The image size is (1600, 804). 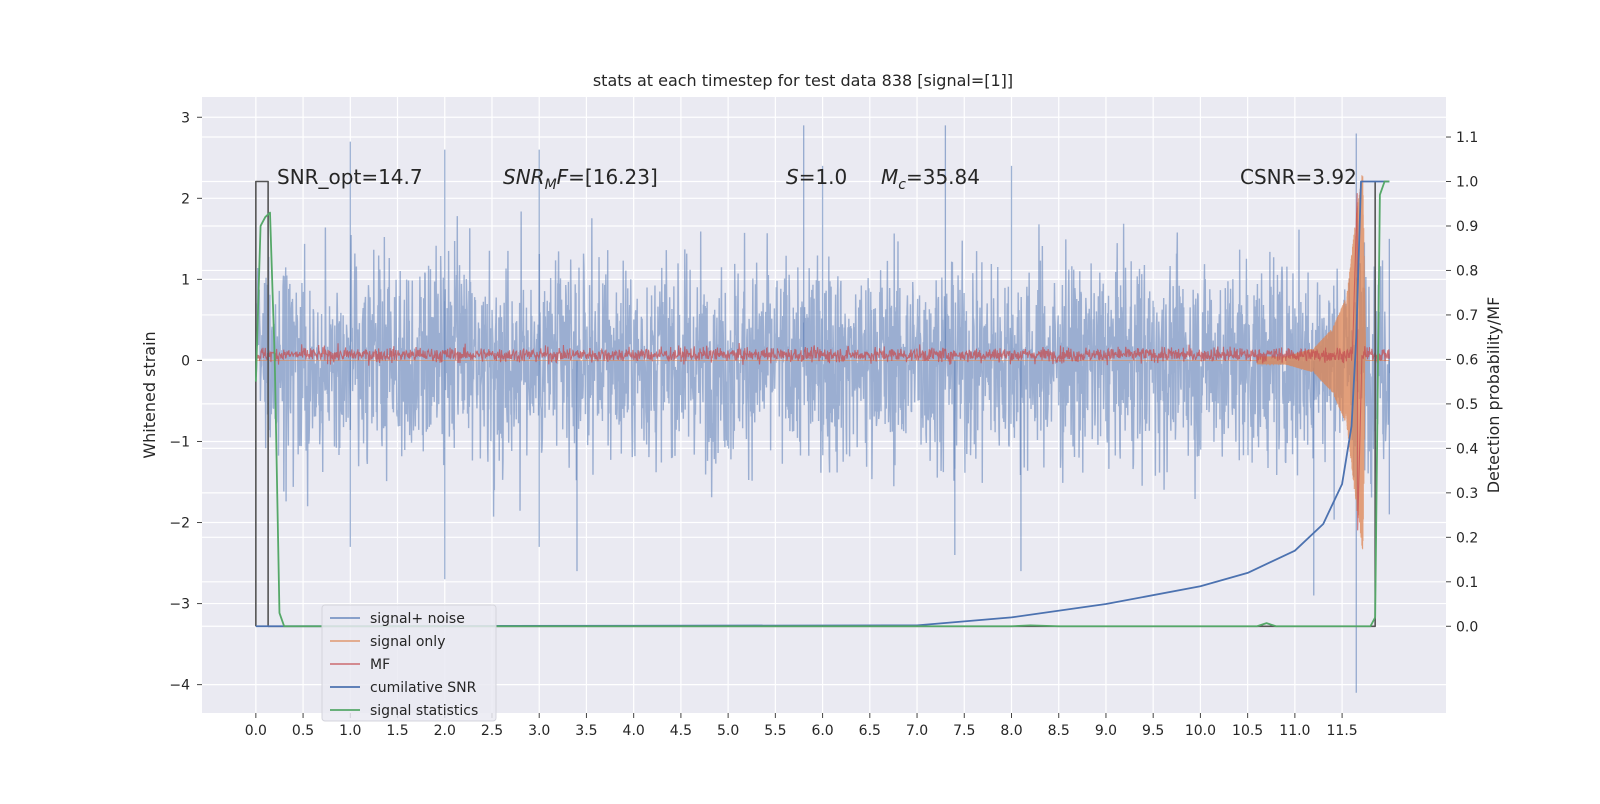 I want to click on y2-tick-label: 0.0, so click(x=1467, y=627).